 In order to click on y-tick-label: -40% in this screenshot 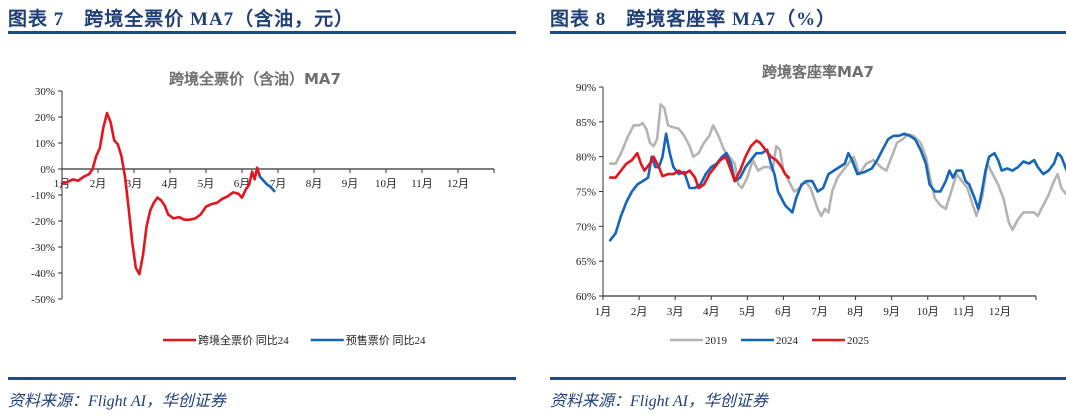, I will do `click(43, 274)`.